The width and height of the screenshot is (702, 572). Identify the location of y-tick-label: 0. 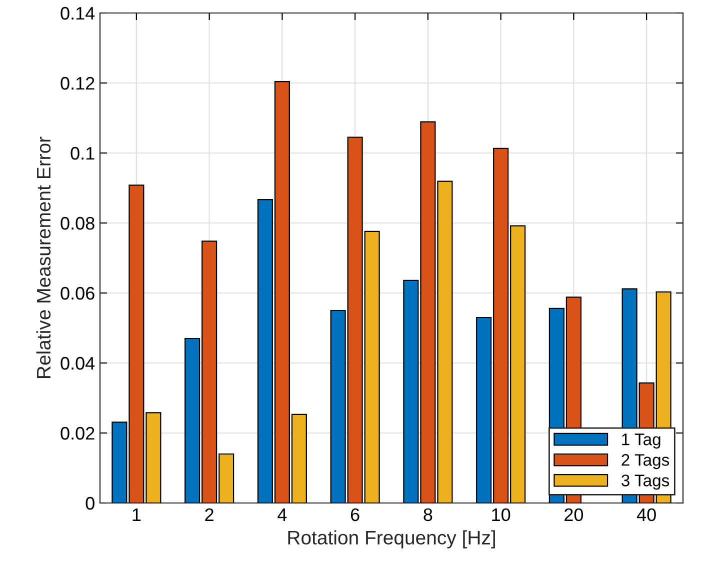
(90, 503).